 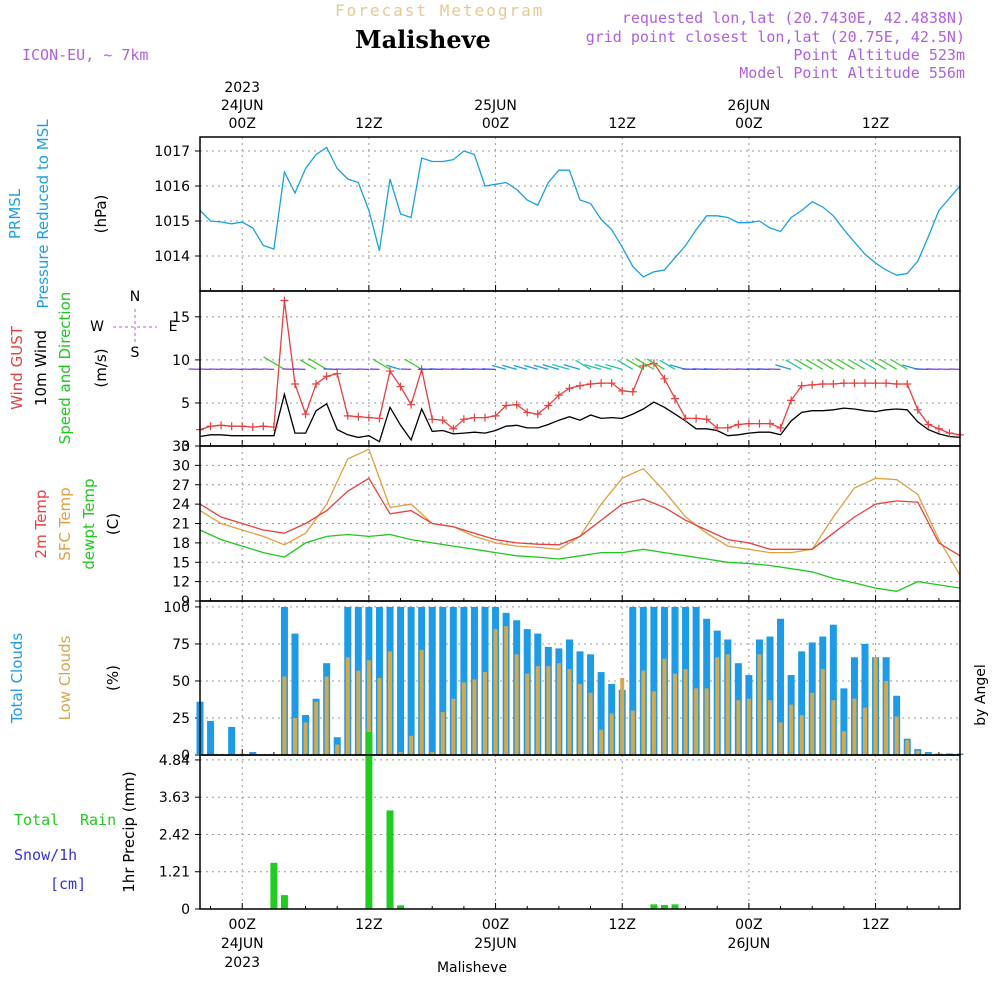 What do you see at coordinates (181, 361) in the screenshot?
I see `y-tick-label: 10` at bounding box center [181, 361].